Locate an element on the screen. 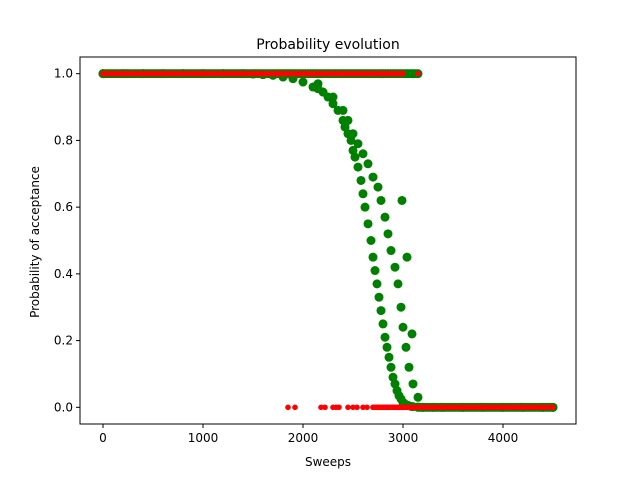 This screenshot has width=640, height=482. y-tick-label: 0.0 is located at coordinates (63, 407).